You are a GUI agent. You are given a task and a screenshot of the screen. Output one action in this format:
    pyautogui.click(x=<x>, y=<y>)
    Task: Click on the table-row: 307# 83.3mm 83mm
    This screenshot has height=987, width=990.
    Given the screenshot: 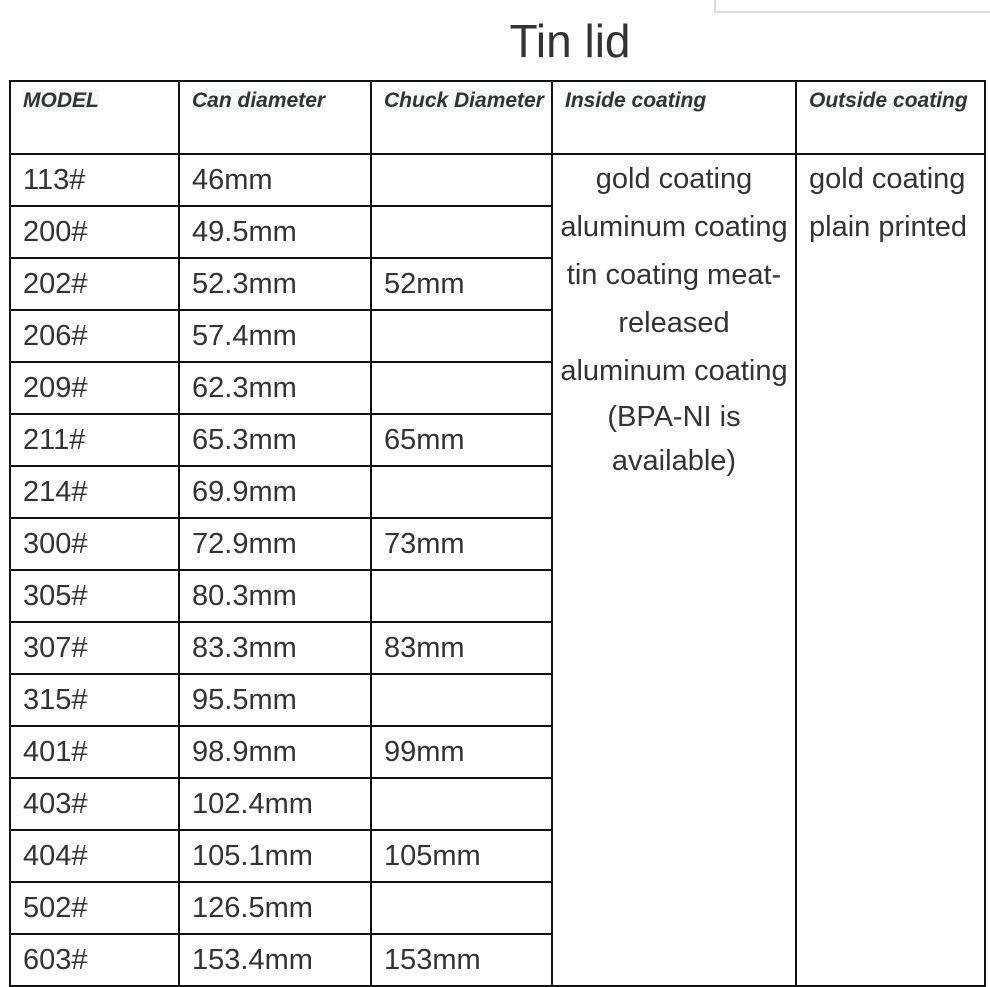 What is the action you would take?
    pyautogui.click(x=497, y=648)
    